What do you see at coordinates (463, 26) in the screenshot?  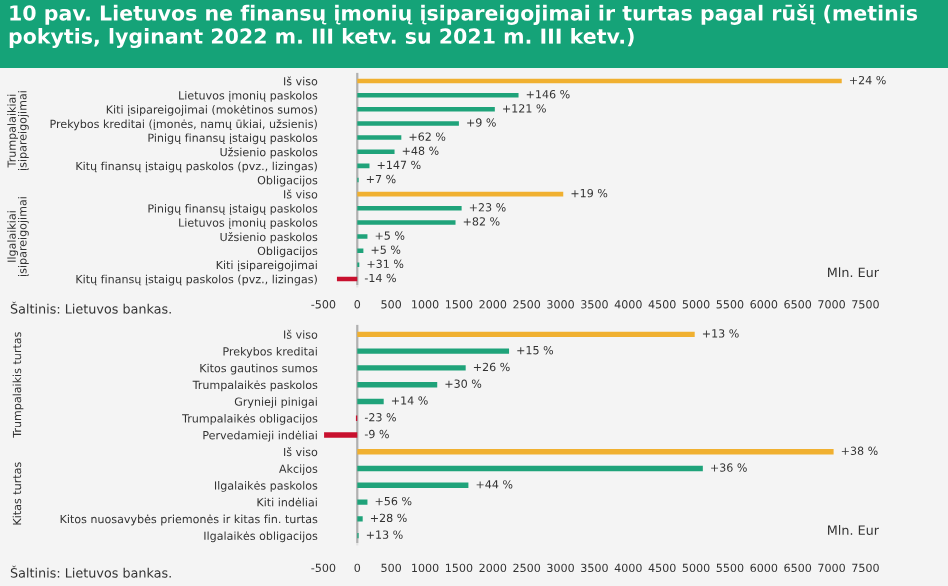 I see `chart-title: 10 pav. Lietuvos ne finansų įmonių įsipareigojimai ir turtas pagal rūšį (metinis pokytis, lyginant 2022 m. III ketv. su 2021 m. III ketv.)` at bounding box center [463, 26].